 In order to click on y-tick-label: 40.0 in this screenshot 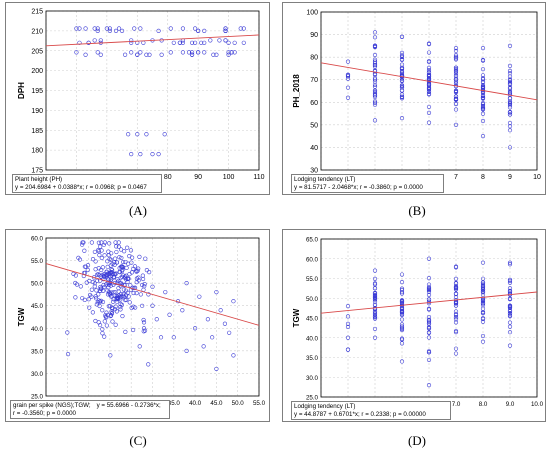, I will do `click(312, 338)`.